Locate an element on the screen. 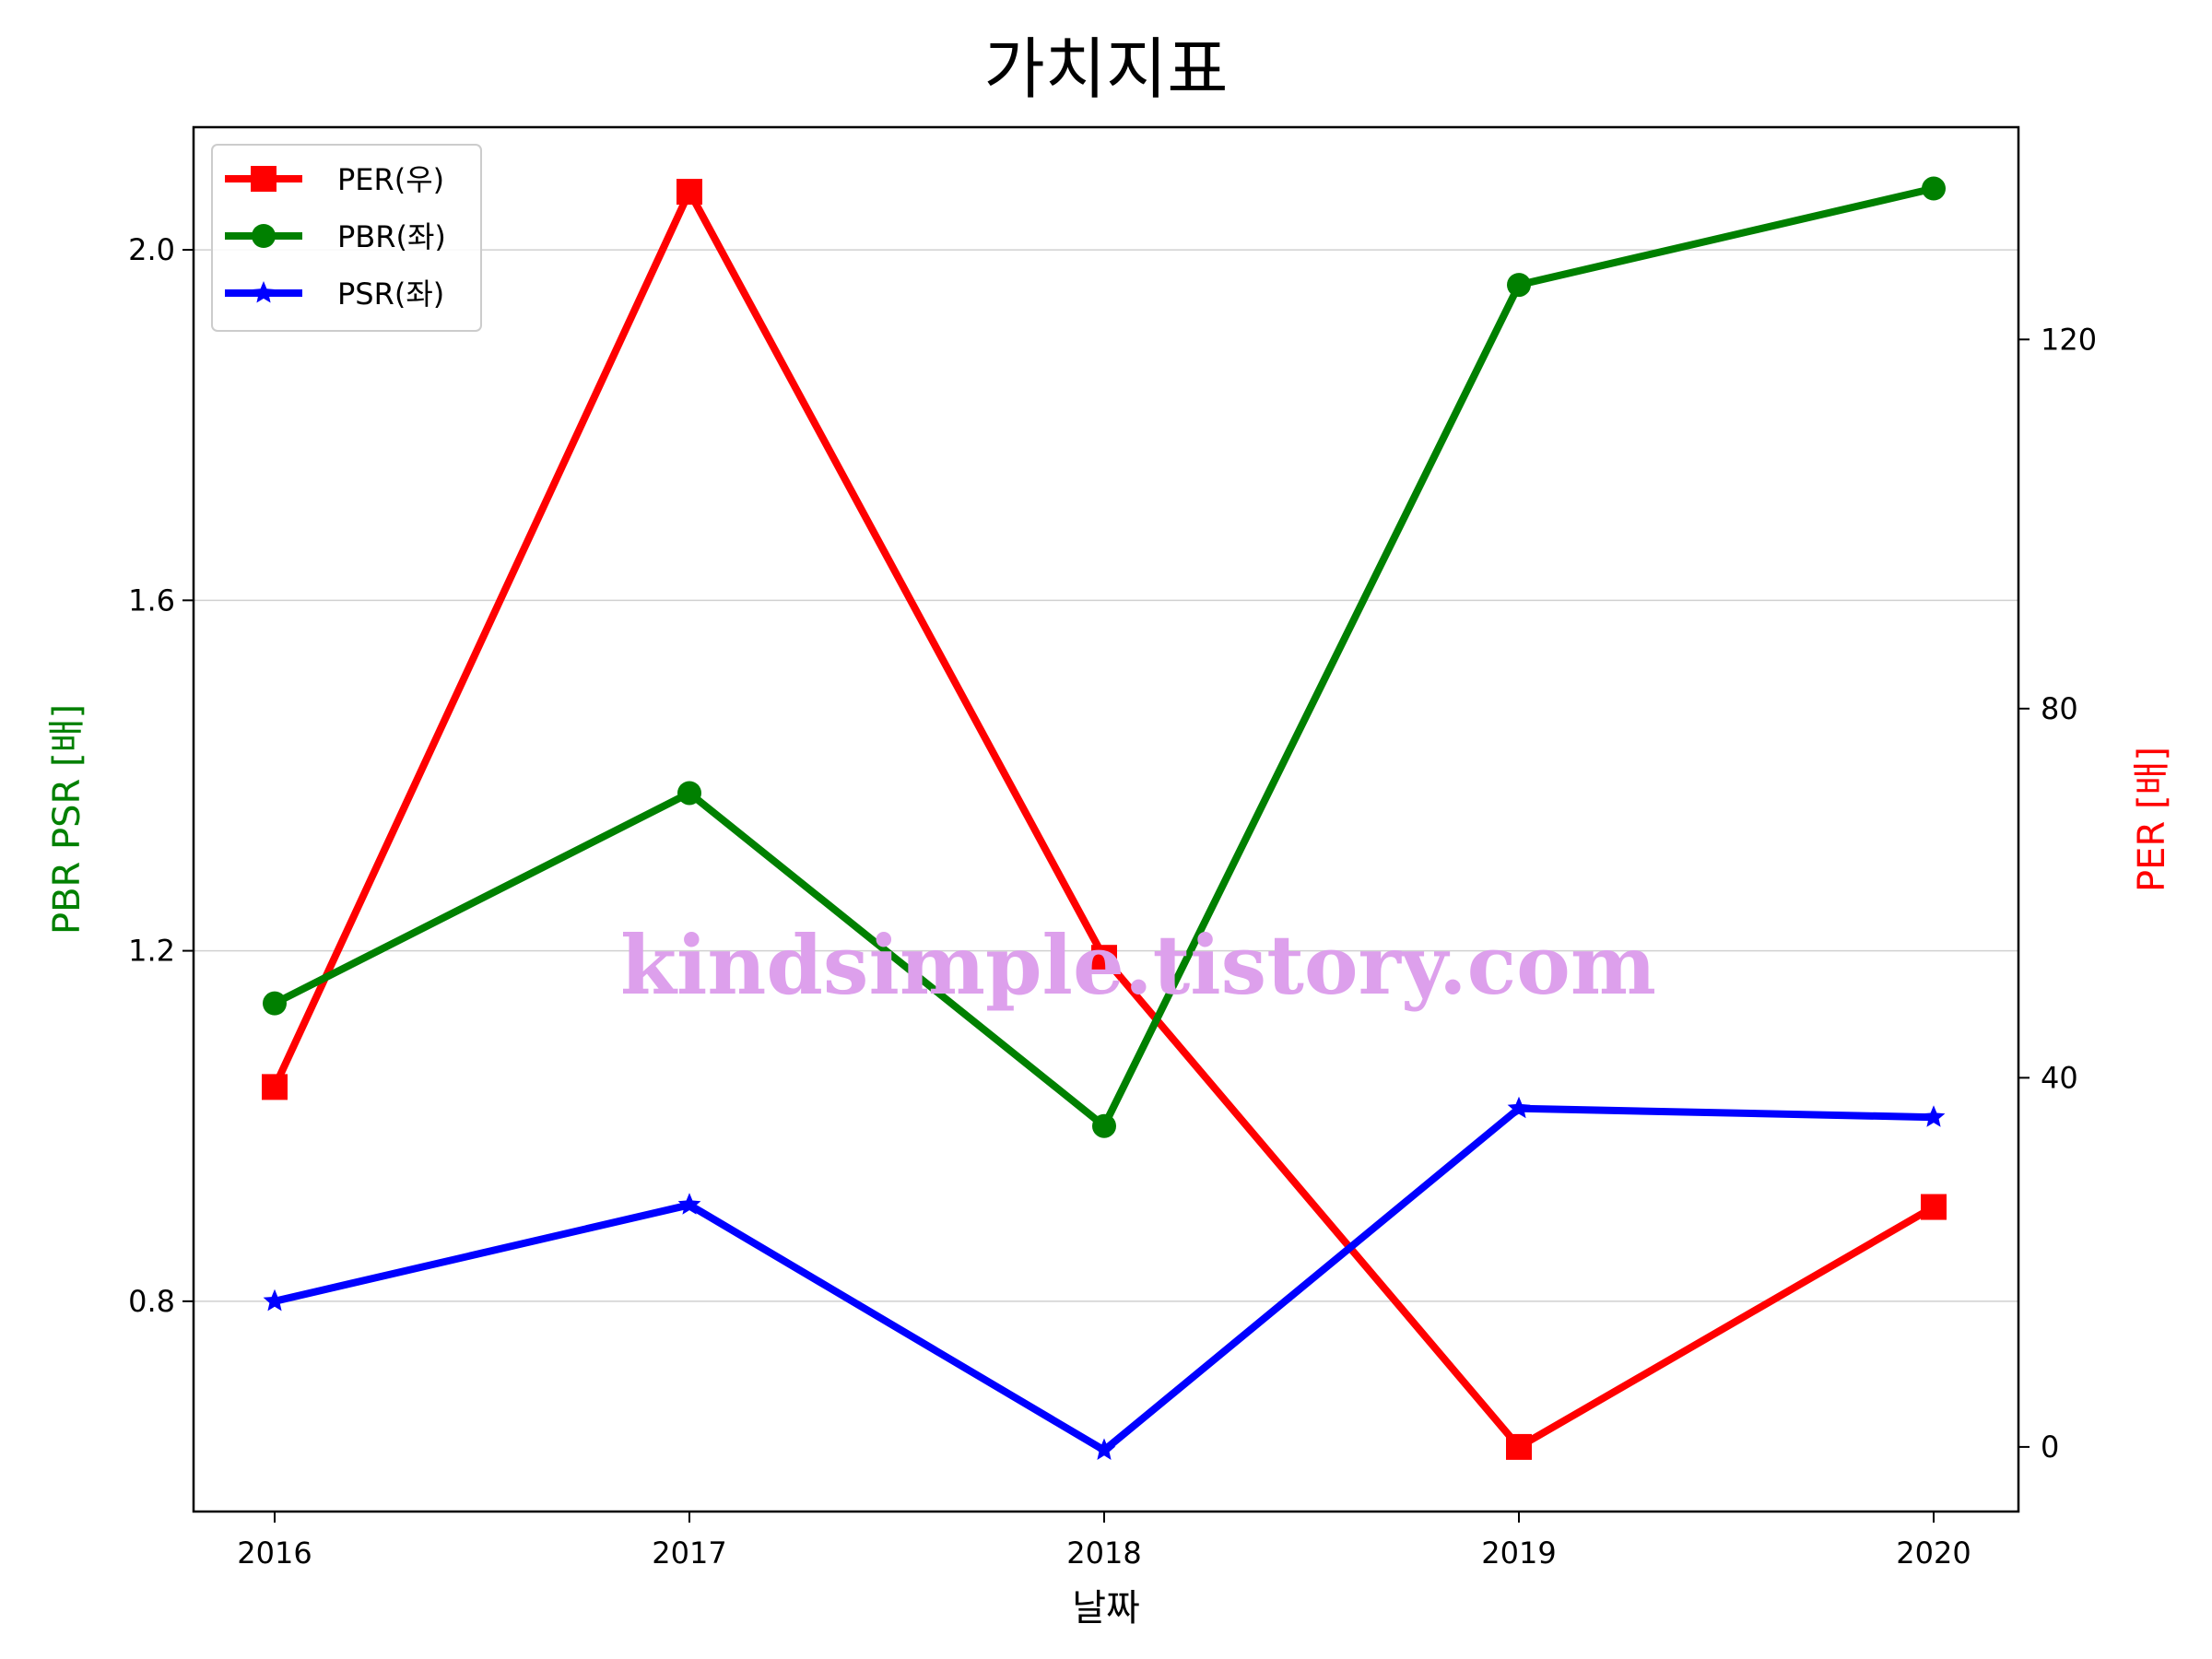 Image resolution: width=2212 pixels, height=1659 pixels. x-axis-label: 날짜 is located at coordinates (1106, 1608).